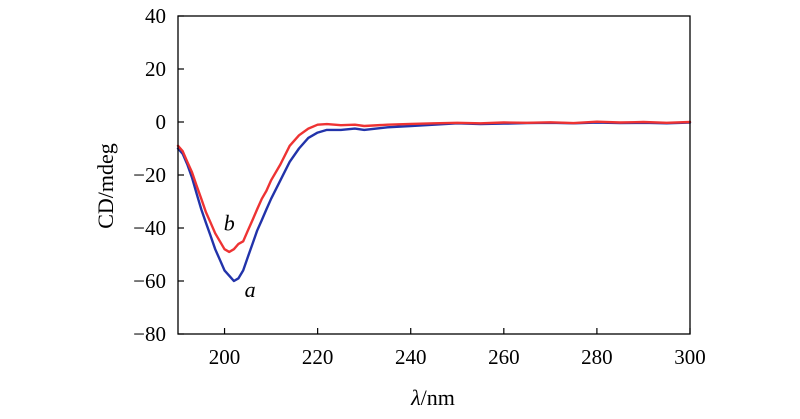 This screenshot has height=419, width=800. Describe the element at coordinates (318, 357) in the screenshot. I see `x-tick-label: 220` at that location.